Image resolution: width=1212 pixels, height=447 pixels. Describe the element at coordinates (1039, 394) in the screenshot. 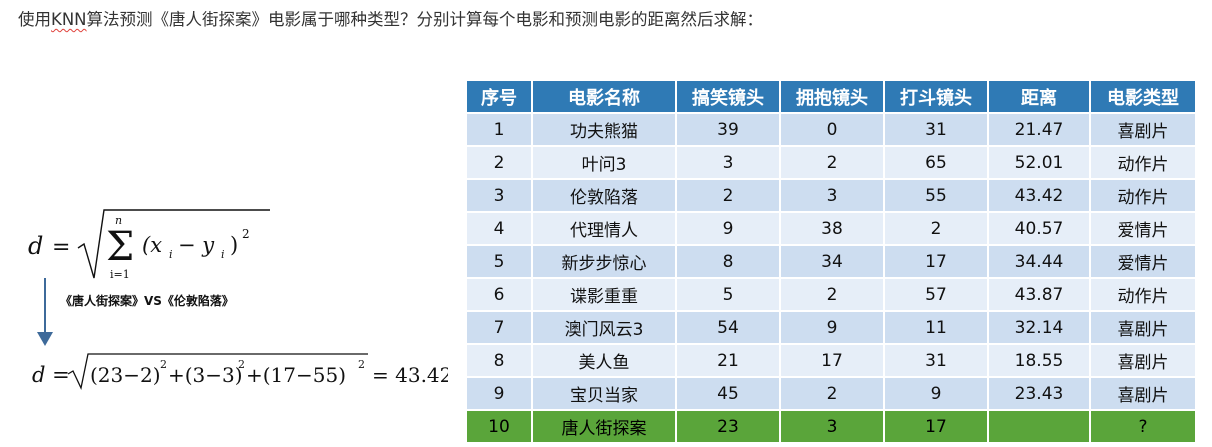

I see `cell-distance: 23.43` at that location.